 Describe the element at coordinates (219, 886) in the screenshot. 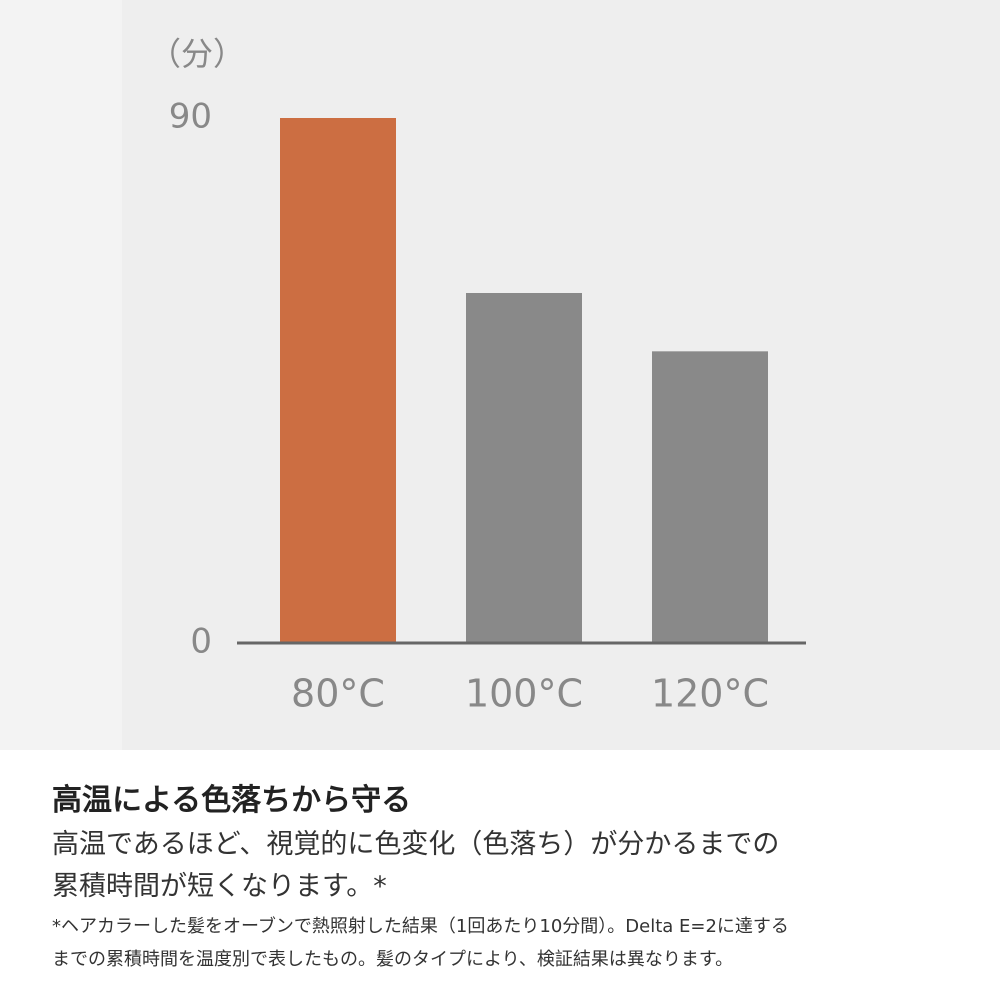

I see `body-line: 累積時間が短くなります。*` at that location.